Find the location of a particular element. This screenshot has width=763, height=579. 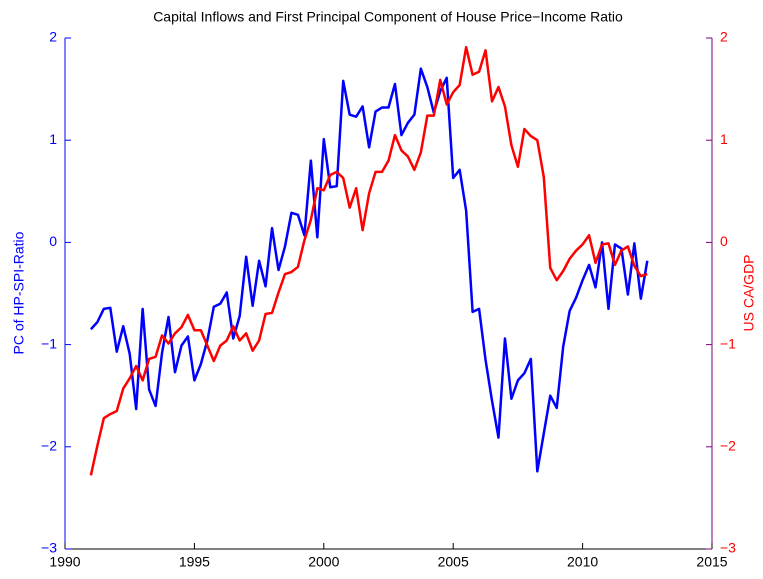

y2-tick-label: 2 is located at coordinates (724, 37).